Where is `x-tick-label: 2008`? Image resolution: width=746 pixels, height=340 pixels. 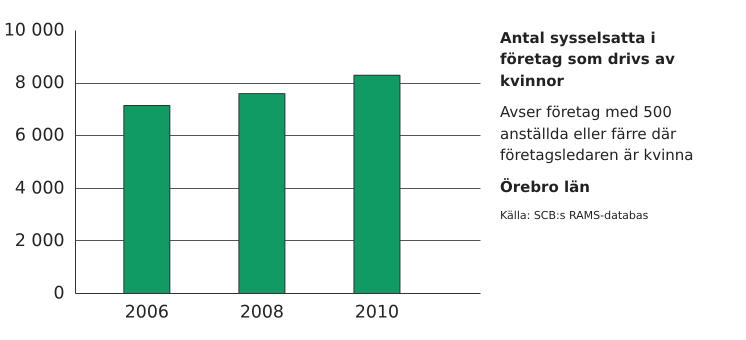
x-tick-label: 2008 is located at coordinates (262, 312).